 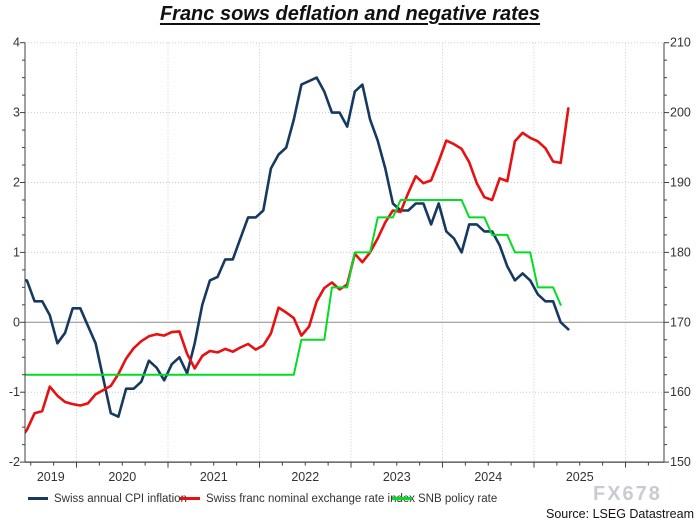 I want to click on svg-text: 2019, so click(x=51, y=477).